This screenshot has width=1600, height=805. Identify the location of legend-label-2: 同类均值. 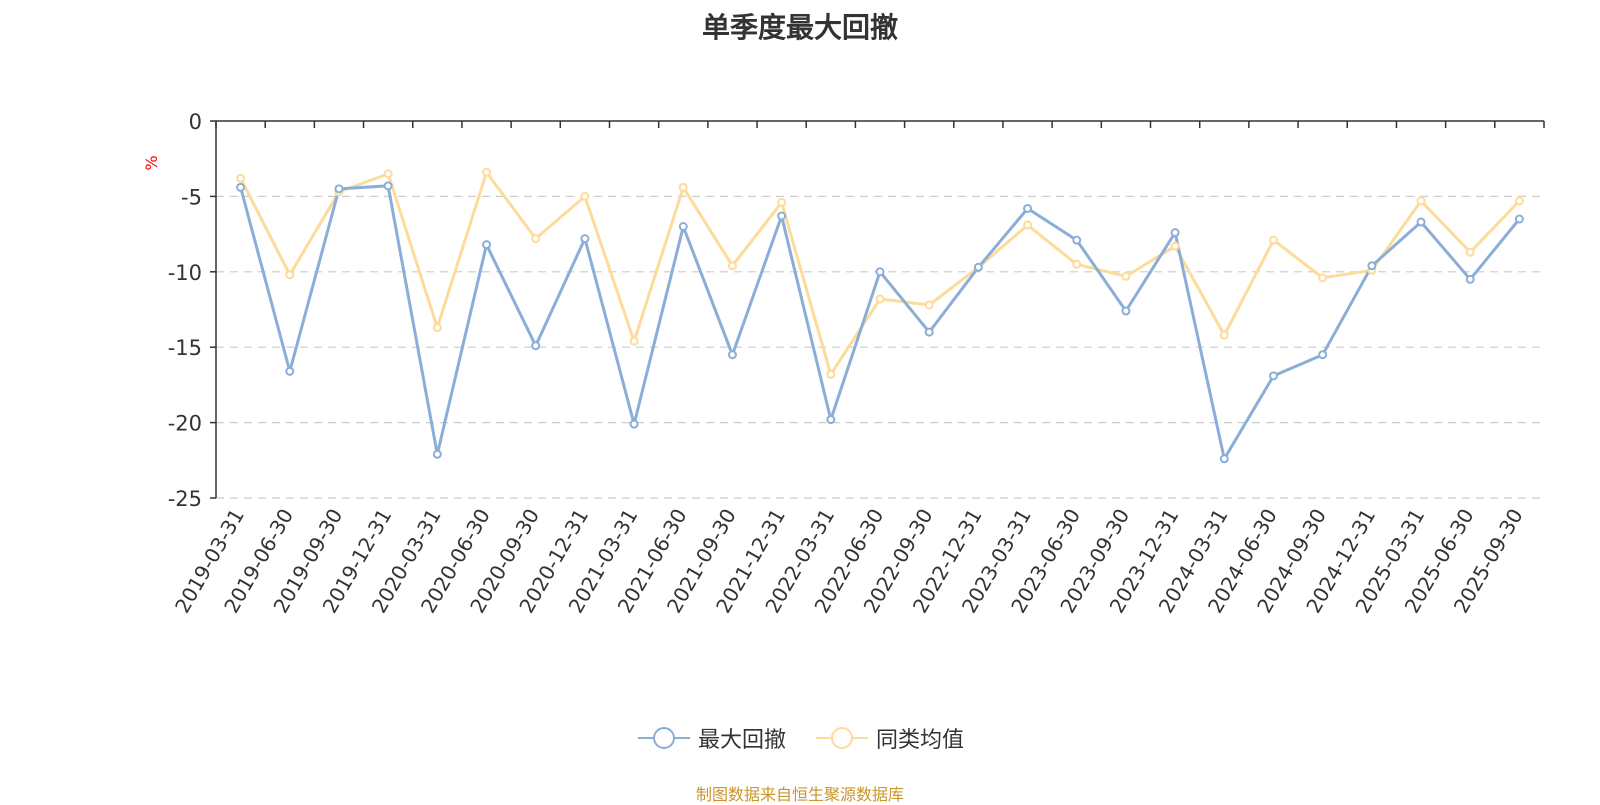
(920, 740).